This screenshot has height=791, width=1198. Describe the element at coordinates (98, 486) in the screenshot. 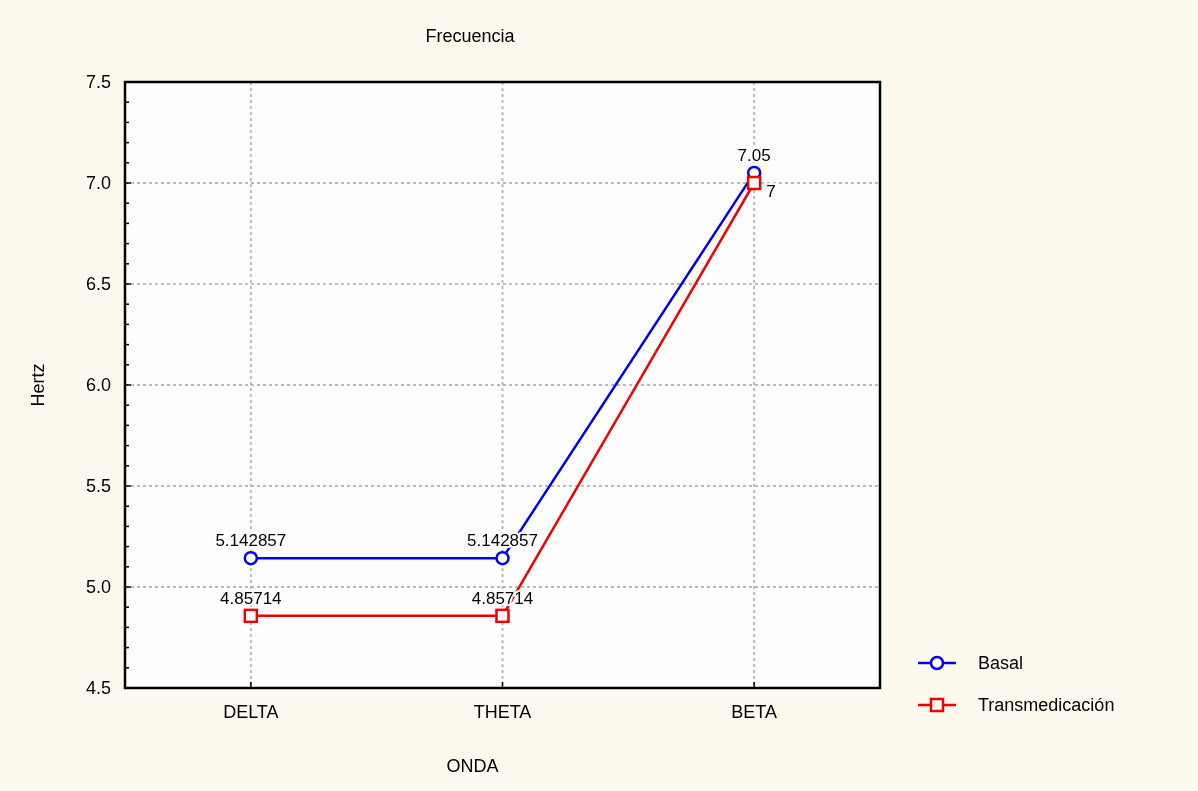

I see `y-tick-label: 5.5` at that location.